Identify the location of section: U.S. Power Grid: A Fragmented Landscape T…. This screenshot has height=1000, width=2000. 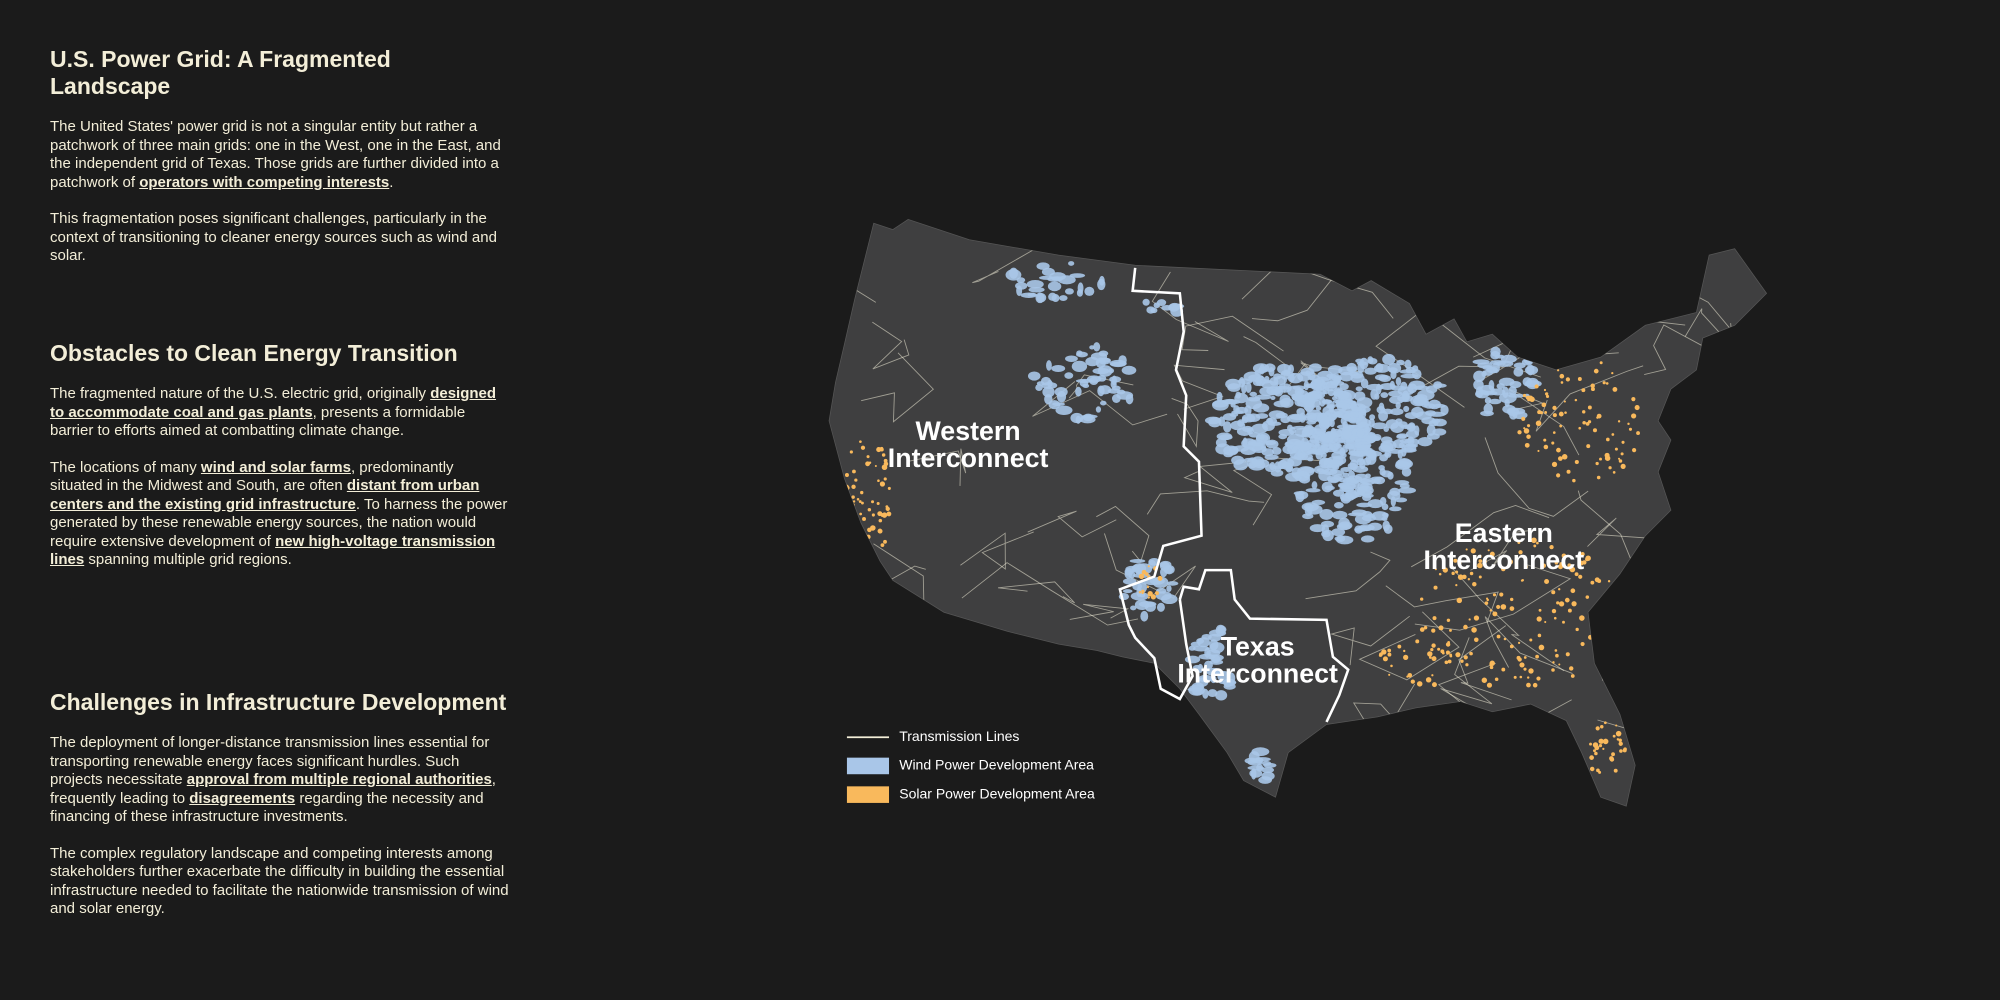
(280, 165).